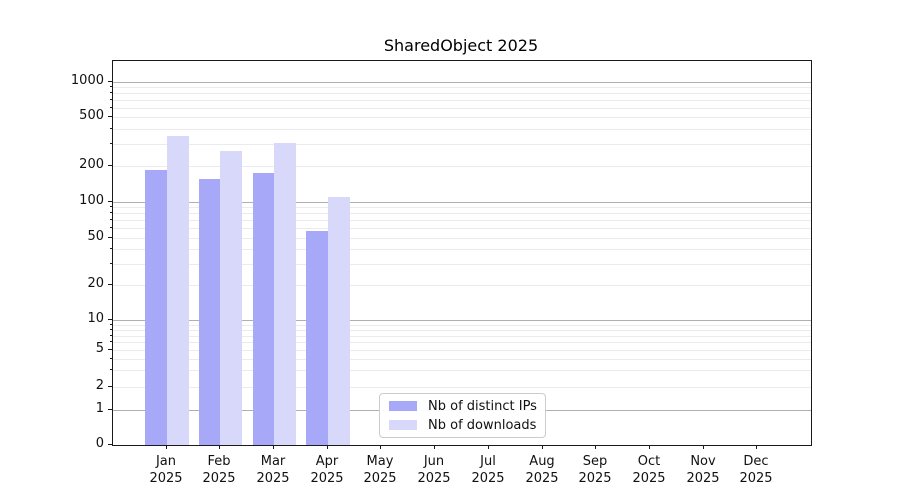 The image size is (900, 500). What do you see at coordinates (99, 348) in the screenshot?
I see `y-tick-label-5: 5` at bounding box center [99, 348].